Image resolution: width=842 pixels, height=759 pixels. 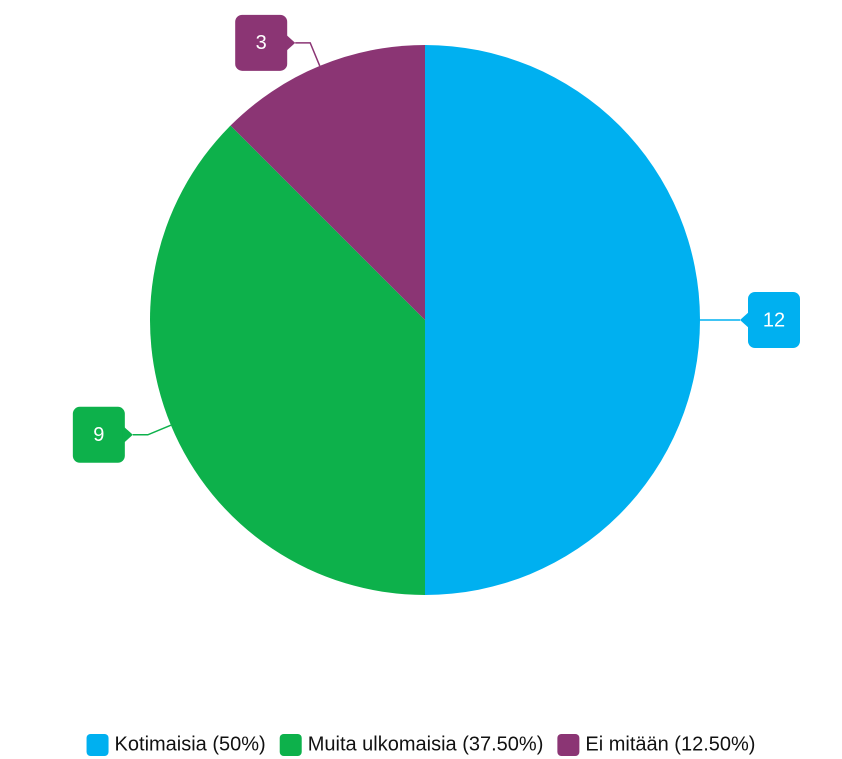 I want to click on data-label: 9, so click(x=98, y=435).